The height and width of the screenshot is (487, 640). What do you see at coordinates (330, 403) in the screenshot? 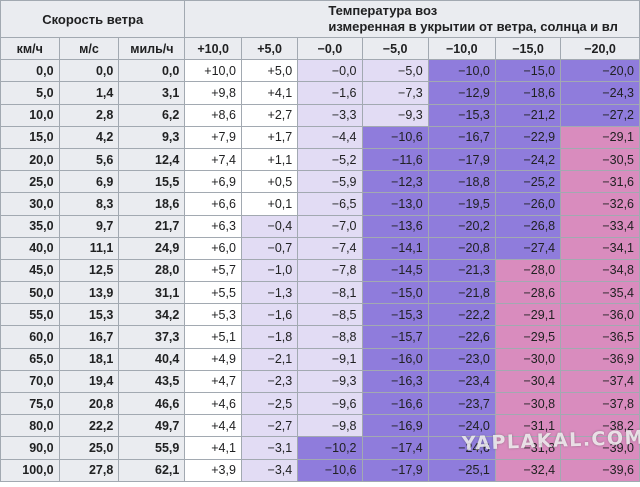
I see `temperature-cell: −9,6` at bounding box center [330, 403].